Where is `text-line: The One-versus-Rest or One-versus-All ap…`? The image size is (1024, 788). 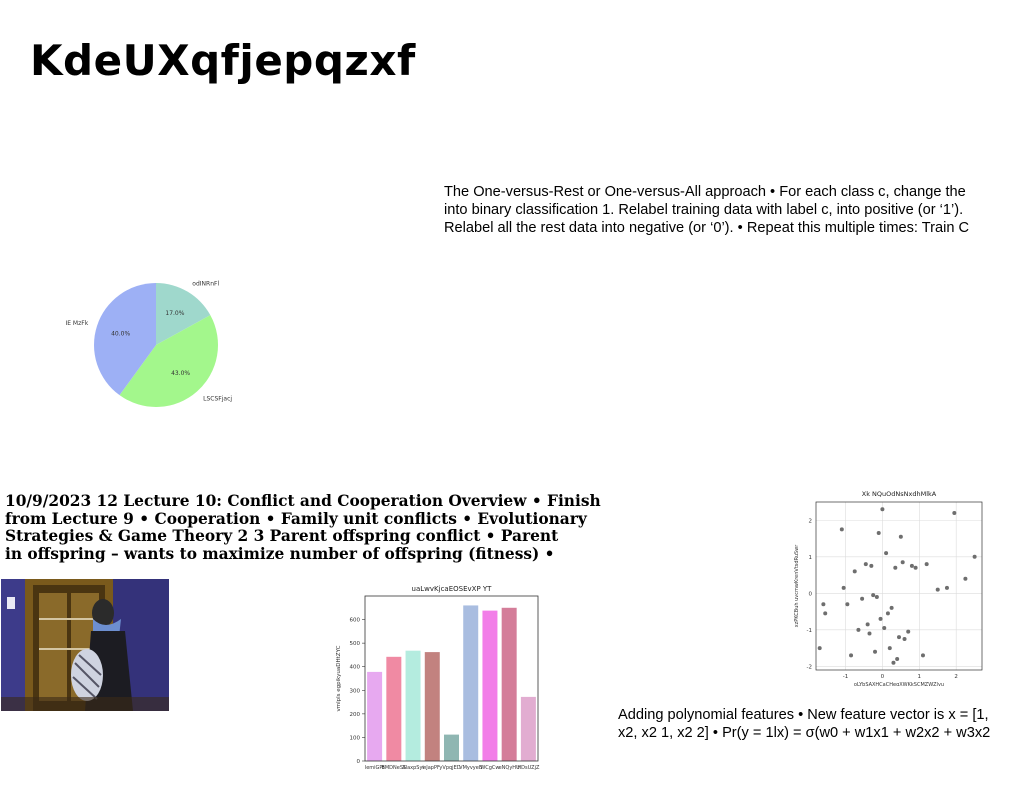 text-line: The One-versus-Rest or One-versus-All ap… is located at coordinates (705, 192).